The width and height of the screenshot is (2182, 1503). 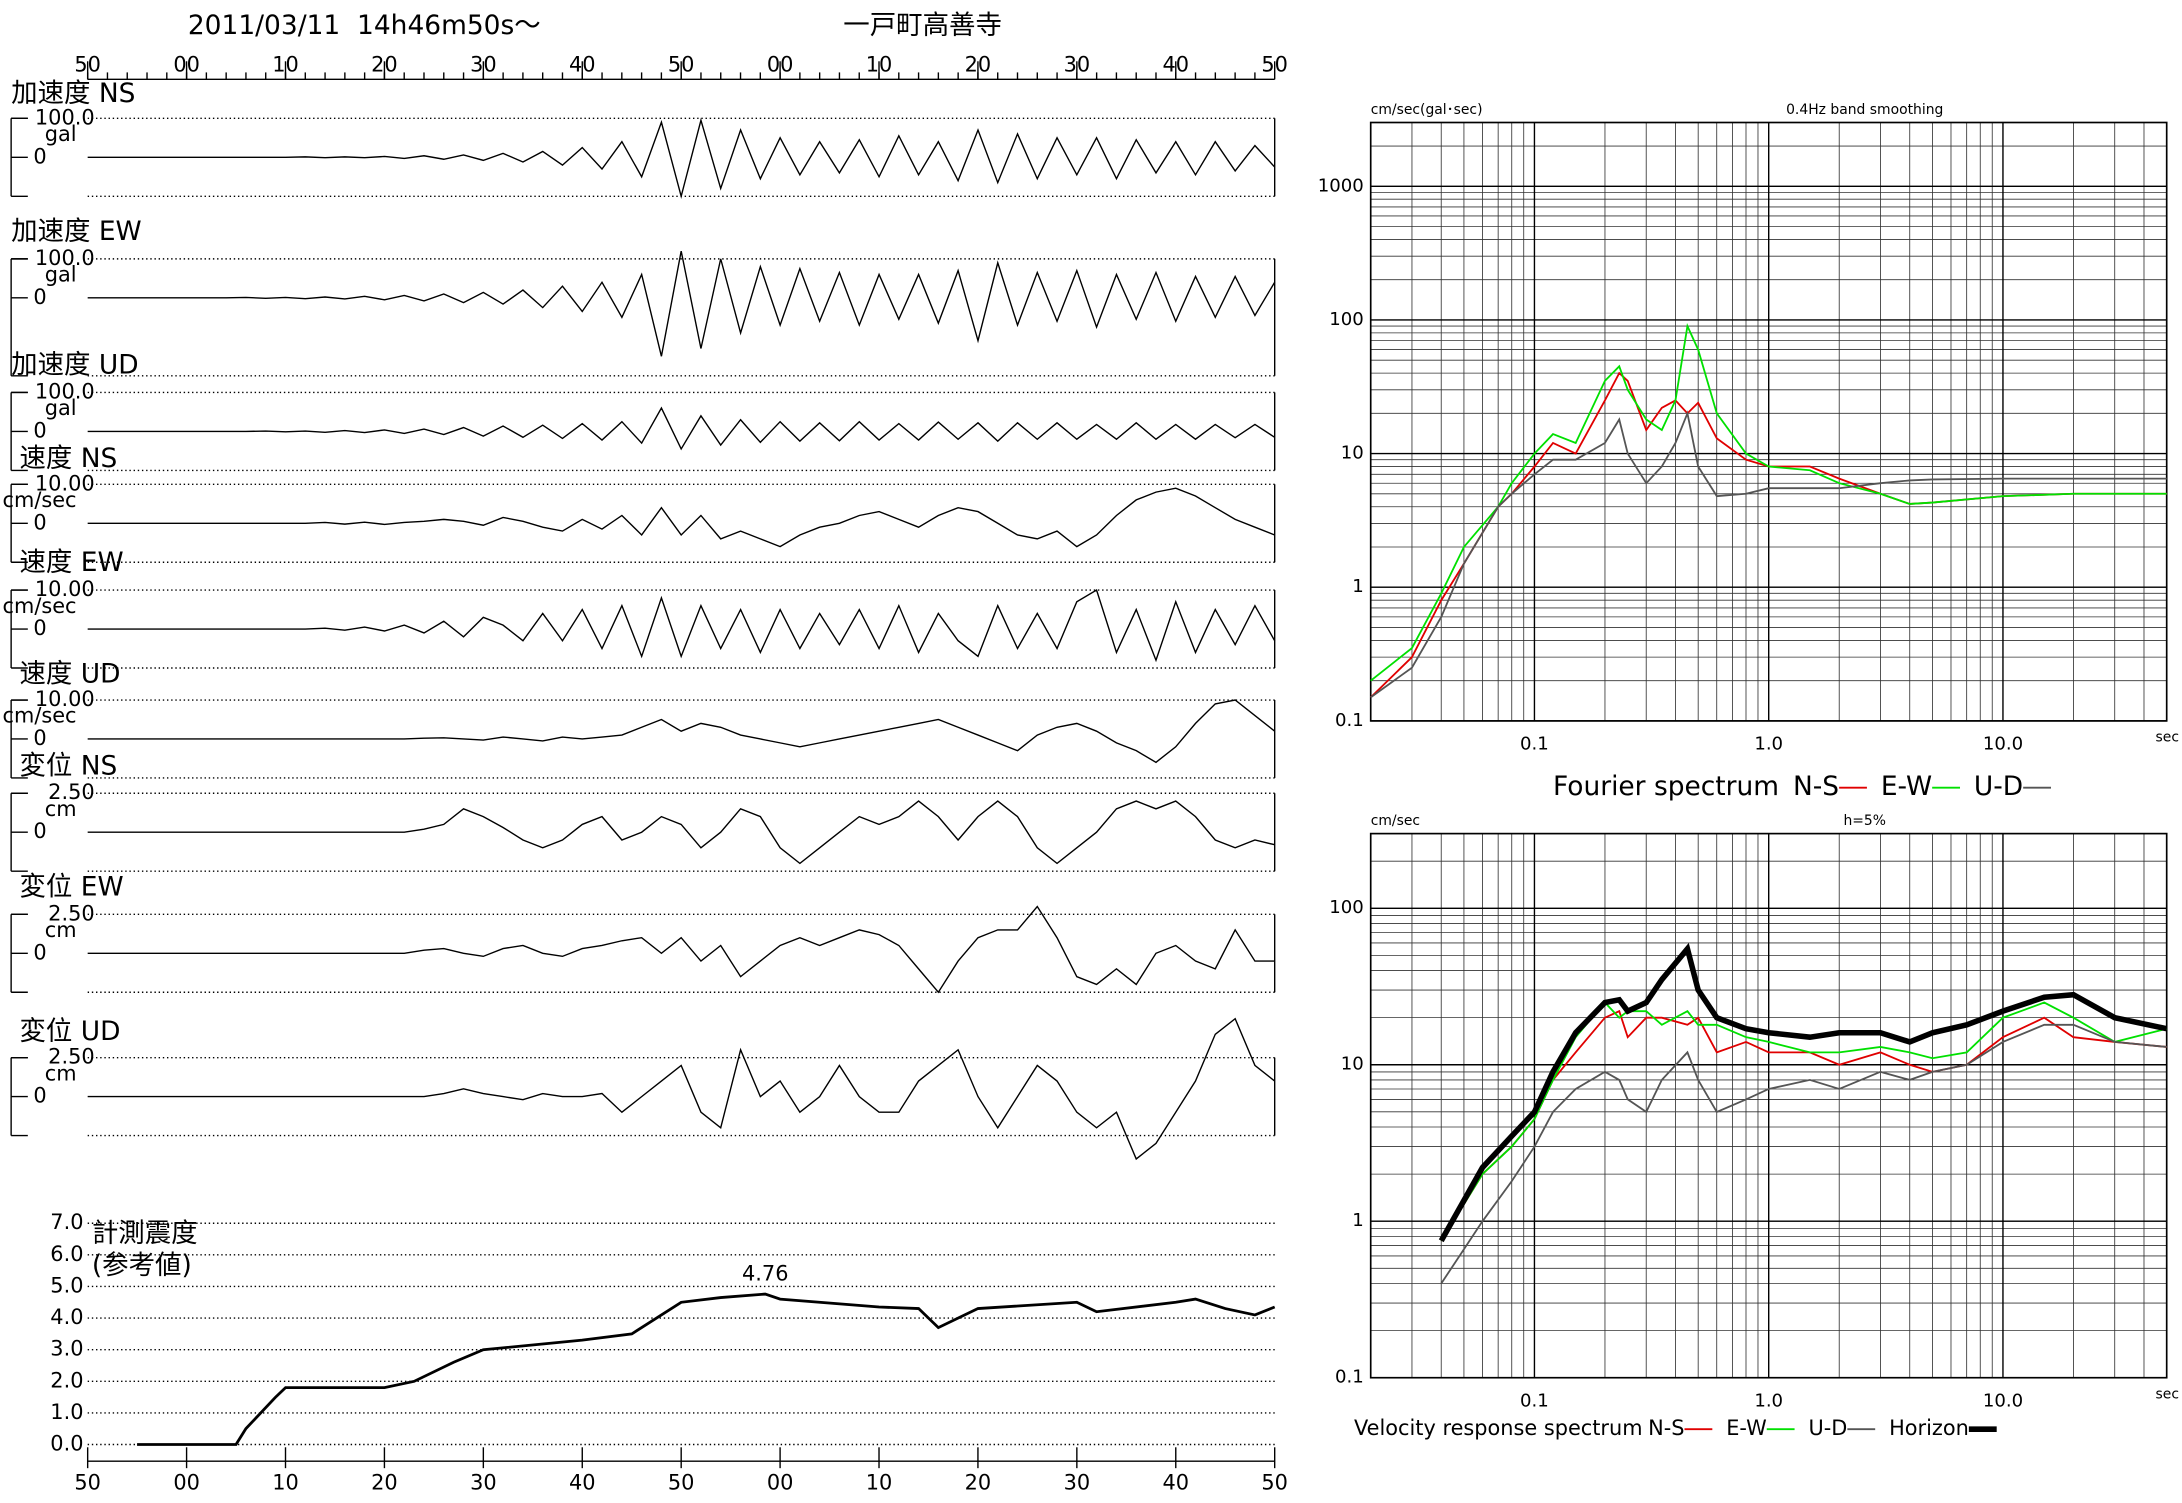 I want to click on panel-label: 変位 EW, so click(x=71, y=886).